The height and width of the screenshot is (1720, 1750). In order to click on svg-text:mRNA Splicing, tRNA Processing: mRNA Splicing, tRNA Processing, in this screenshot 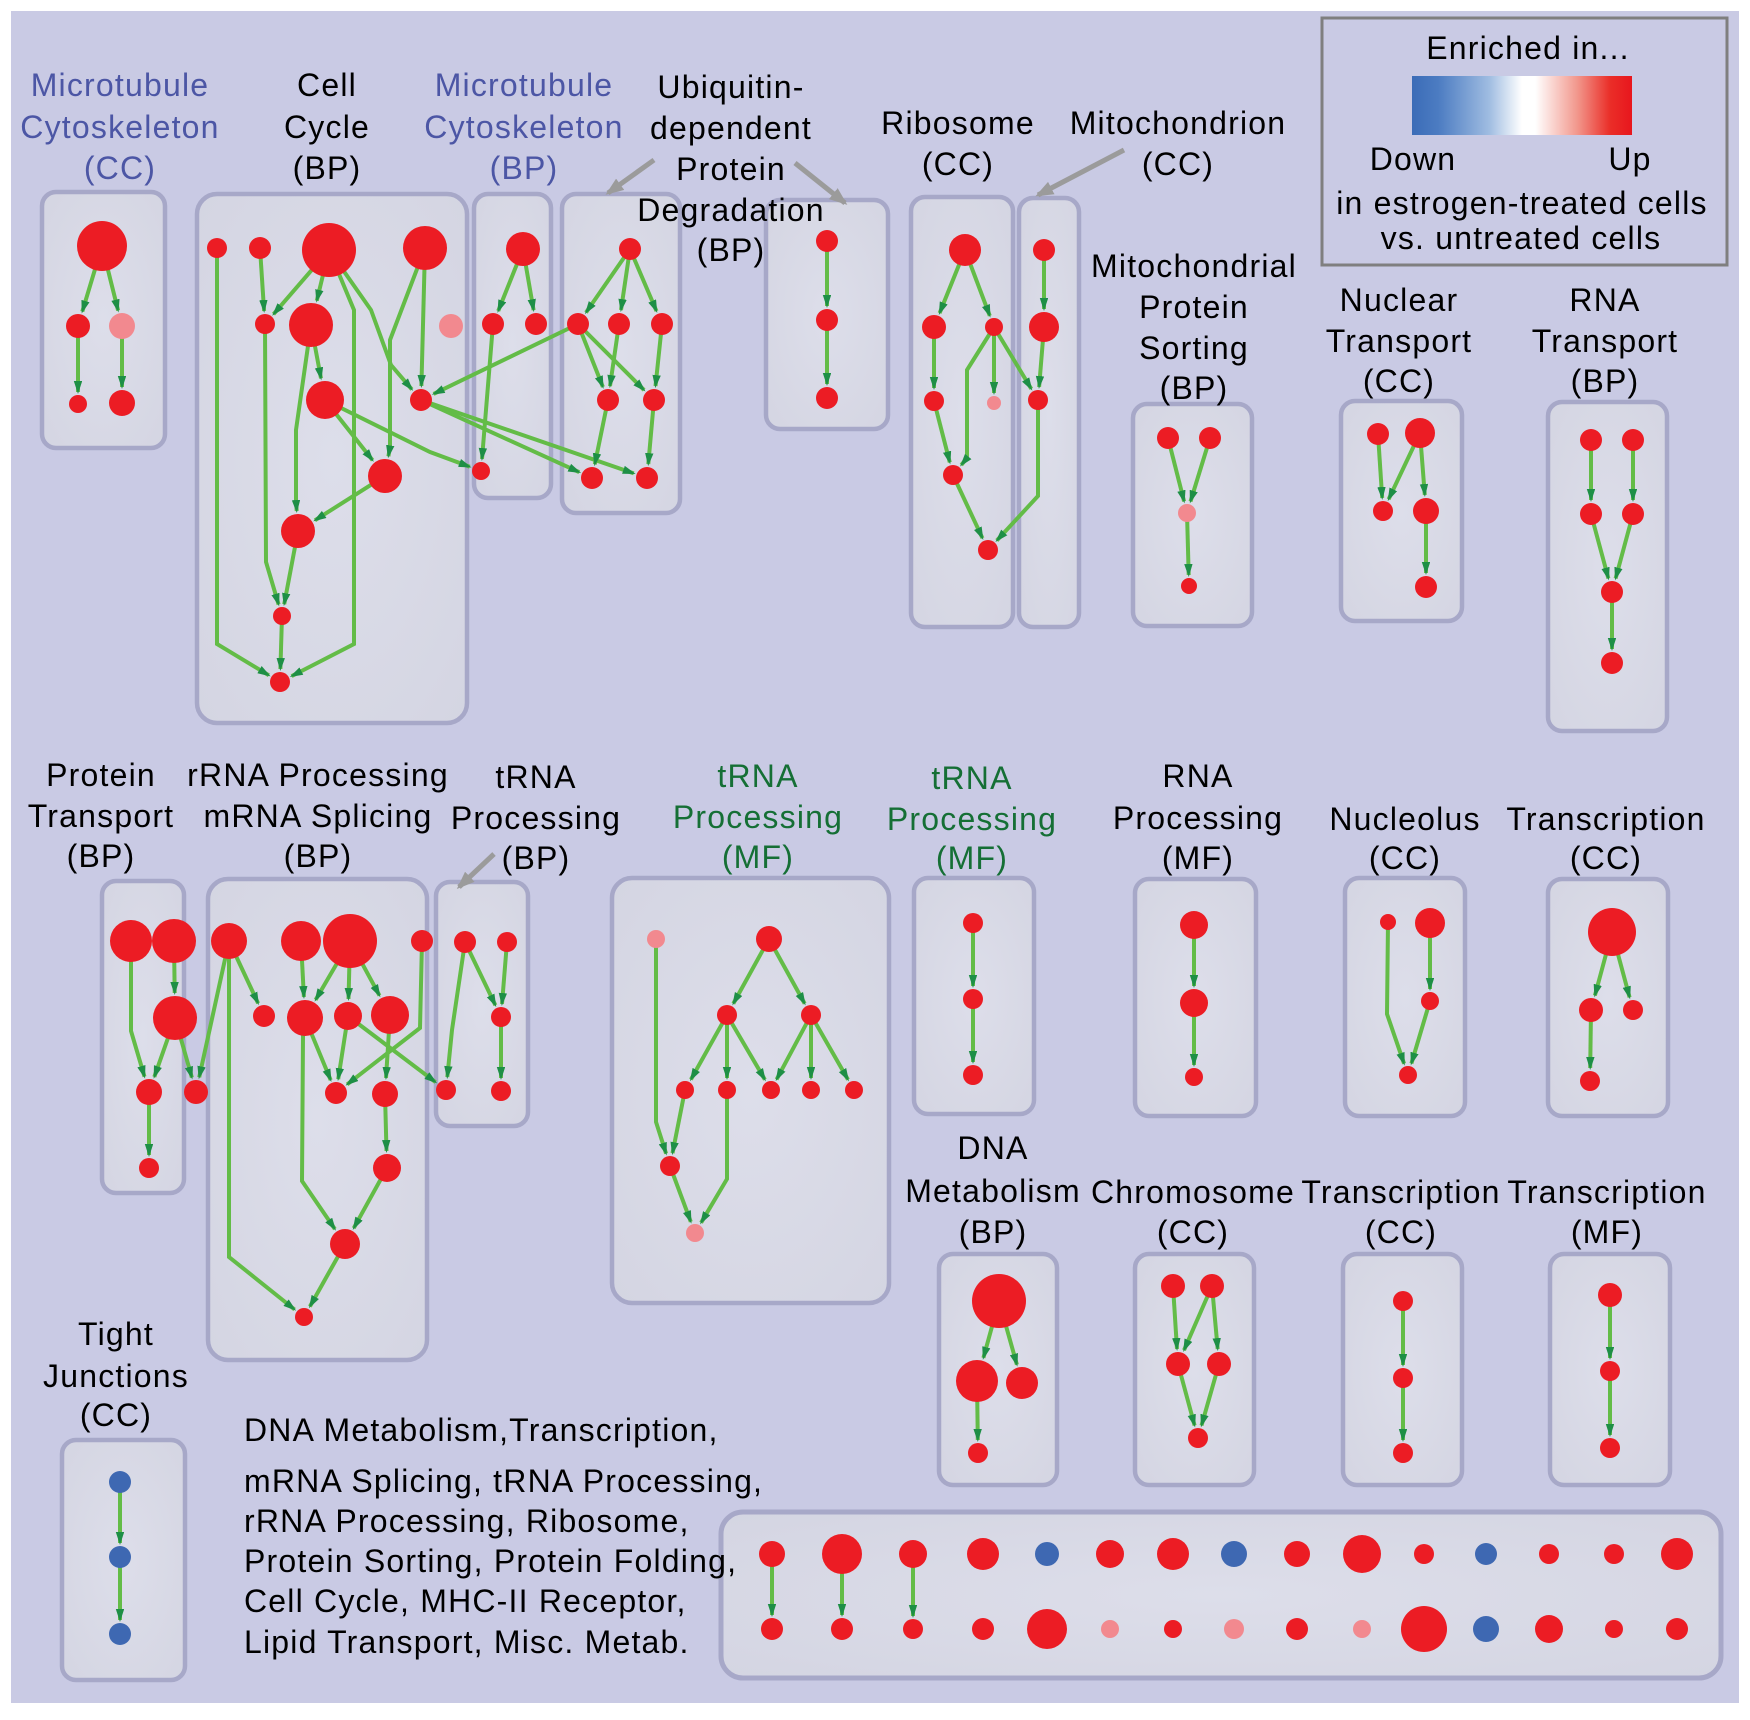, I will do `click(503, 1481)`.